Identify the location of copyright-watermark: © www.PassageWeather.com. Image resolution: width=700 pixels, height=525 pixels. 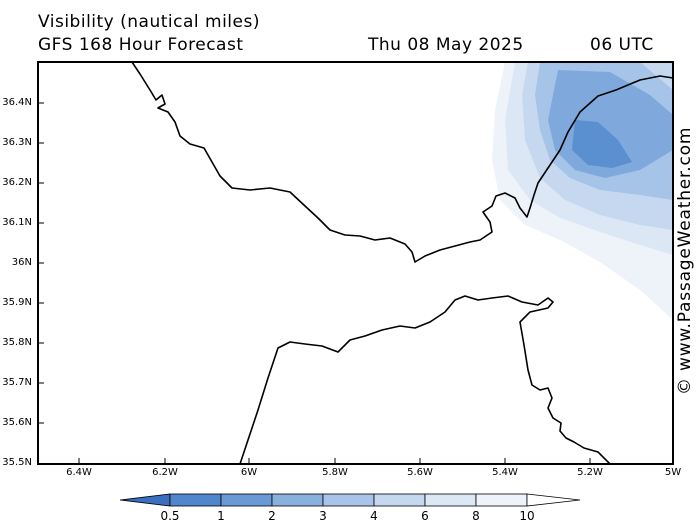
(685, 260).